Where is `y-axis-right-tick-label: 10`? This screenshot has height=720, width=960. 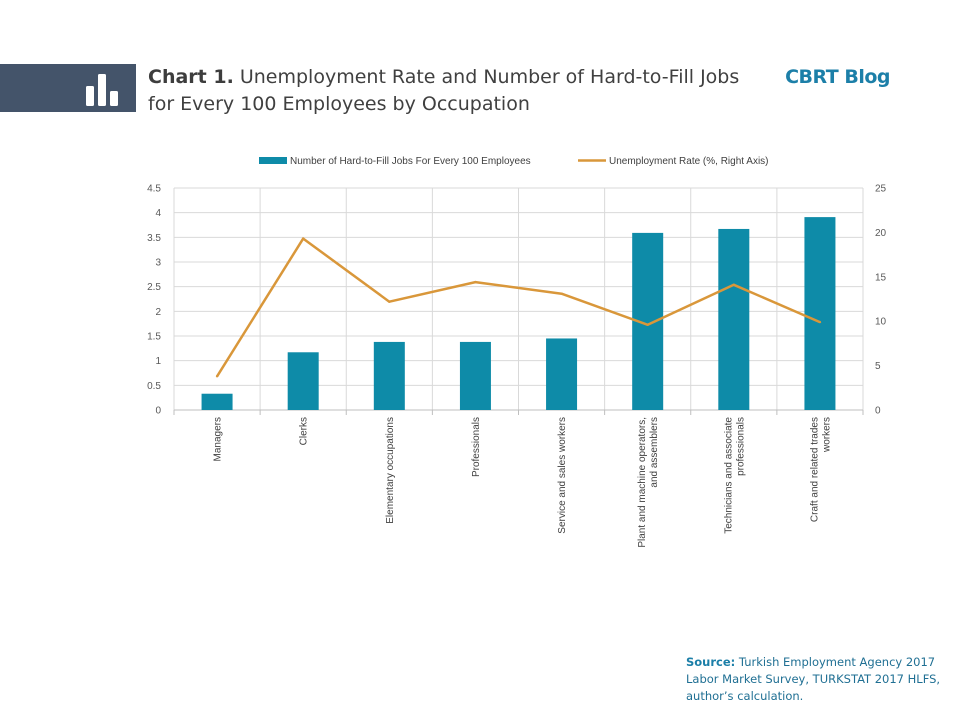
y-axis-right-tick-label: 10 is located at coordinates (881, 322).